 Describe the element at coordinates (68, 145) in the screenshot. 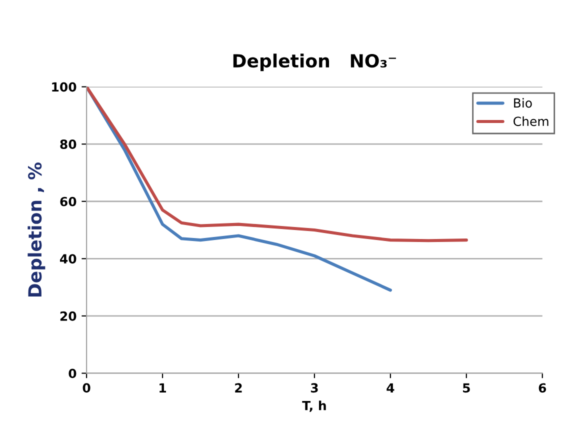

I see `y-tick-label: 80` at that location.